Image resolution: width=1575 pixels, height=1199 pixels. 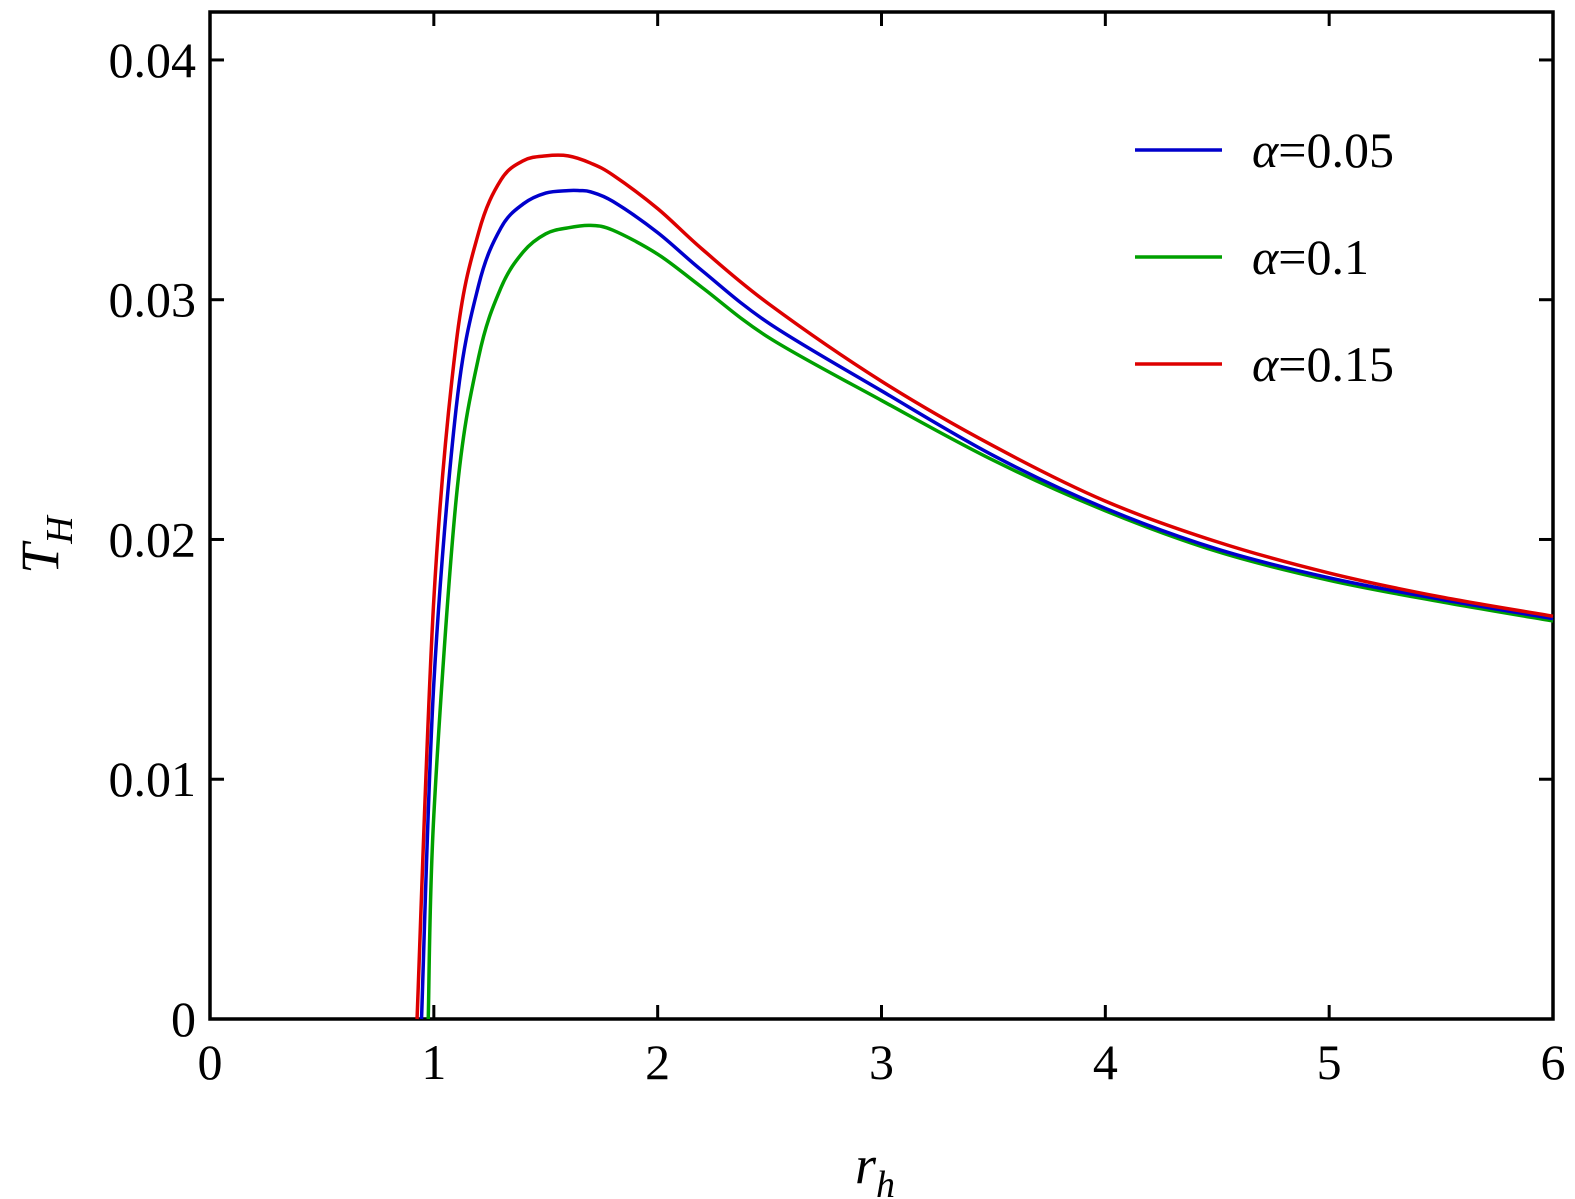 I want to click on x-axis-label-base: r, so click(x=866, y=1165).